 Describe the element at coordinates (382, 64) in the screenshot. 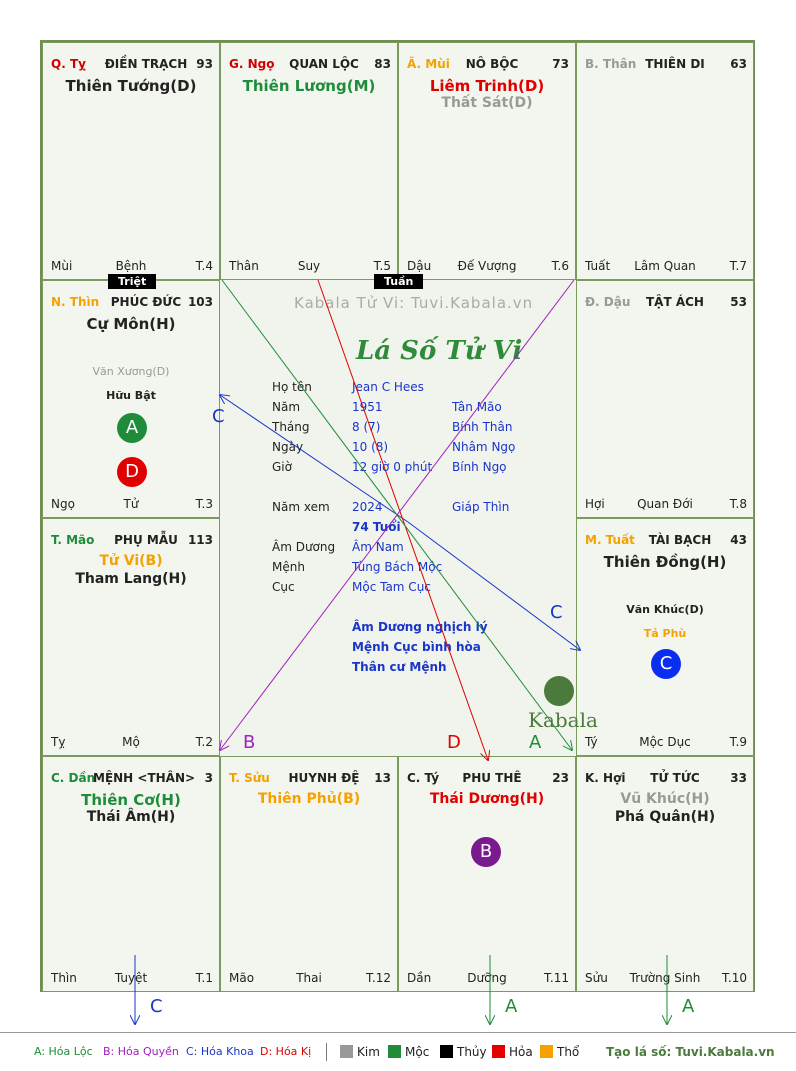

I see `palace-score: 83` at that location.